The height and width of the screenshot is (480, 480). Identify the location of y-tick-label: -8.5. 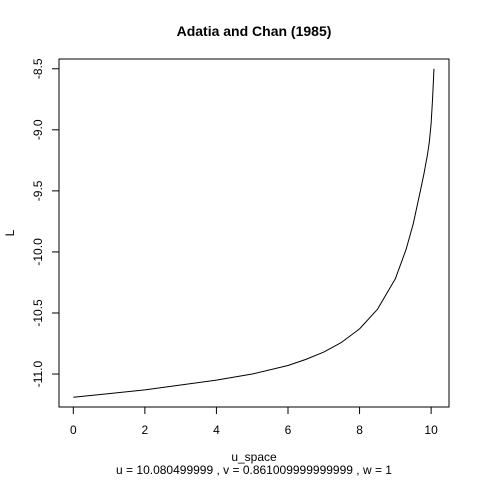
(38, 68).